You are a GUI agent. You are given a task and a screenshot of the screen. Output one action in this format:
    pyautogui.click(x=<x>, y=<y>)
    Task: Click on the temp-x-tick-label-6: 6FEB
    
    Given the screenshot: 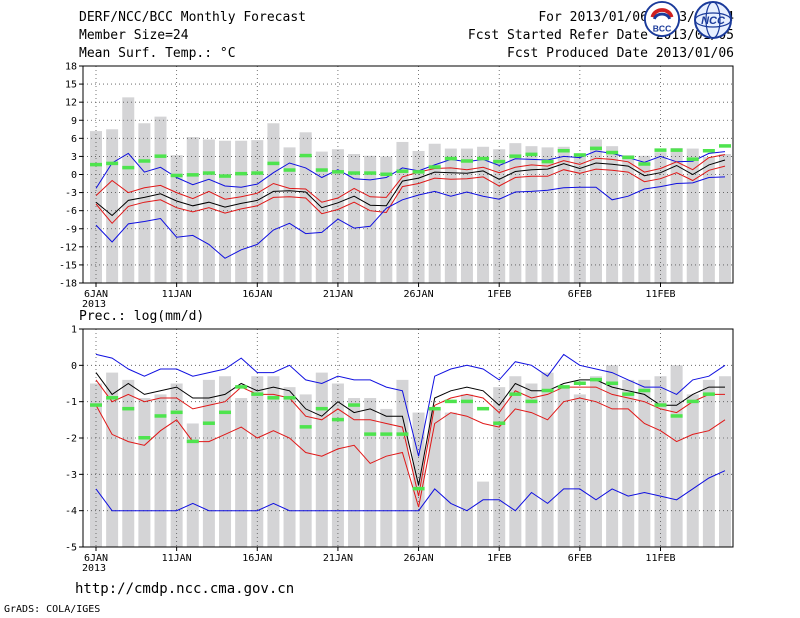 What is the action you would take?
    pyautogui.click(x=580, y=294)
    